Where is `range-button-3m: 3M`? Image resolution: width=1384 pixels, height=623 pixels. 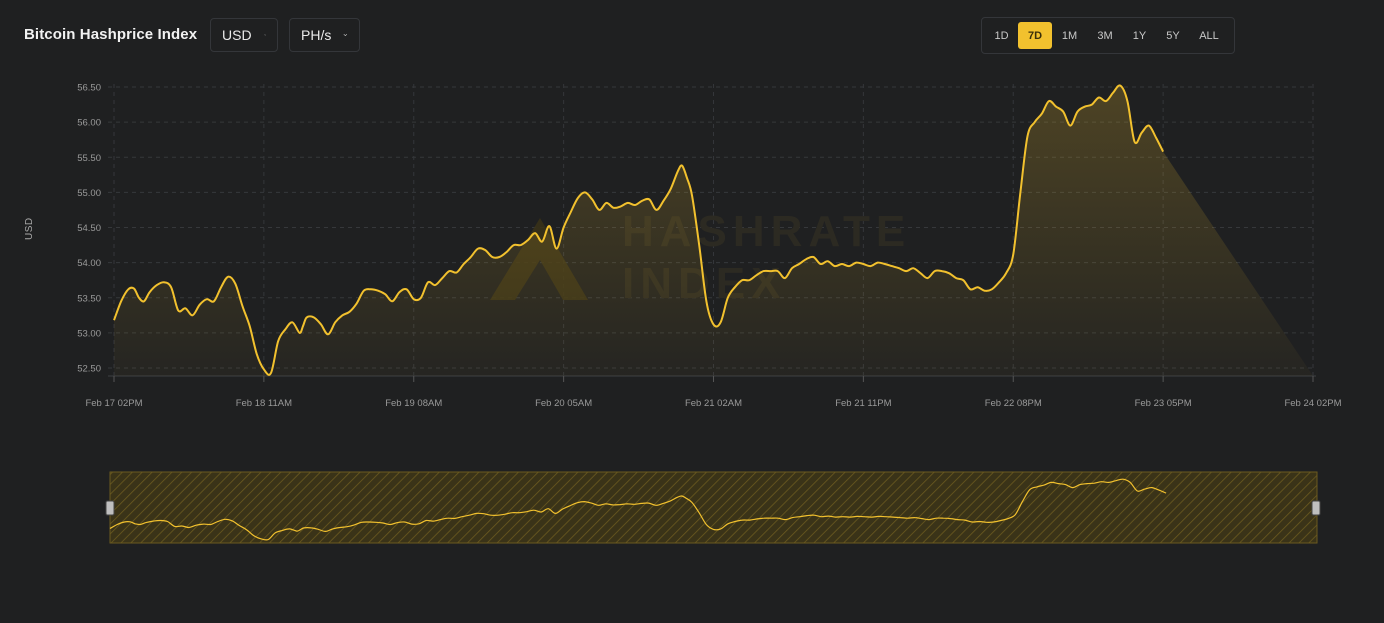
range-button-3m: 3M is located at coordinates (1105, 35).